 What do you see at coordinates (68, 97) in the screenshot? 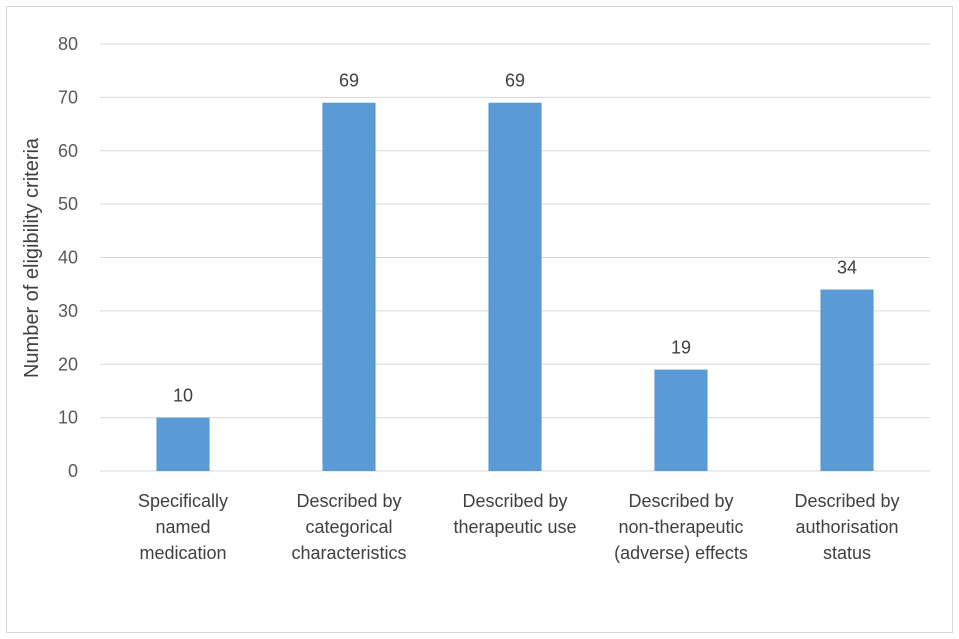
I see `y-tick-label: 70` at bounding box center [68, 97].